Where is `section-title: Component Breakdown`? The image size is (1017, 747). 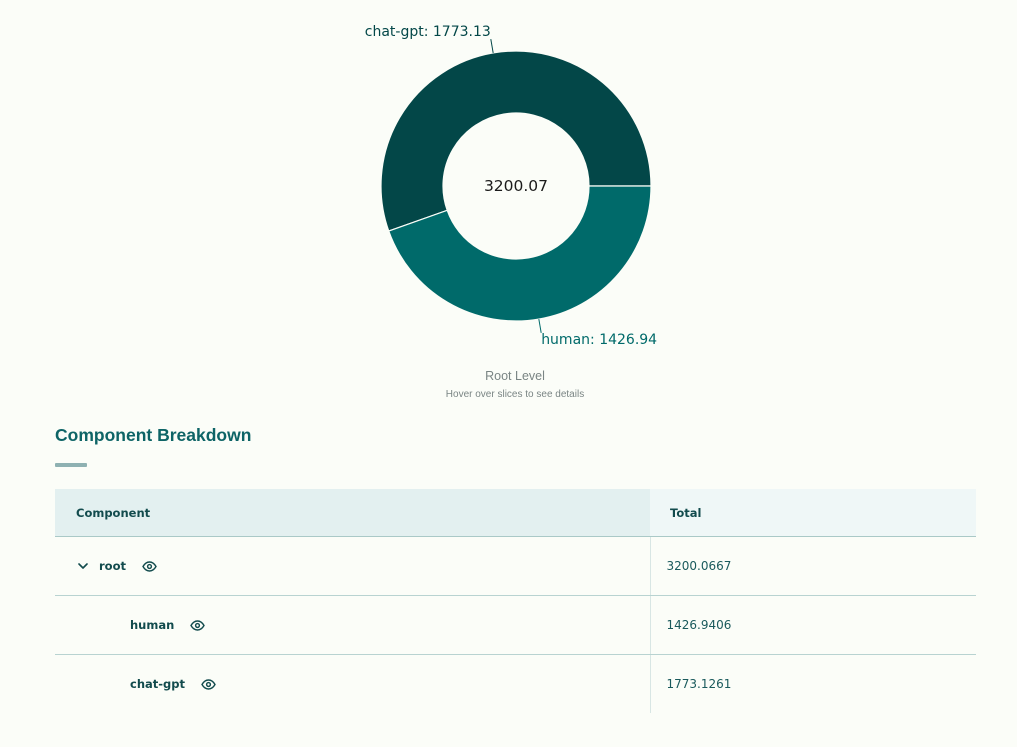 section-title: Component Breakdown is located at coordinates (153, 435).